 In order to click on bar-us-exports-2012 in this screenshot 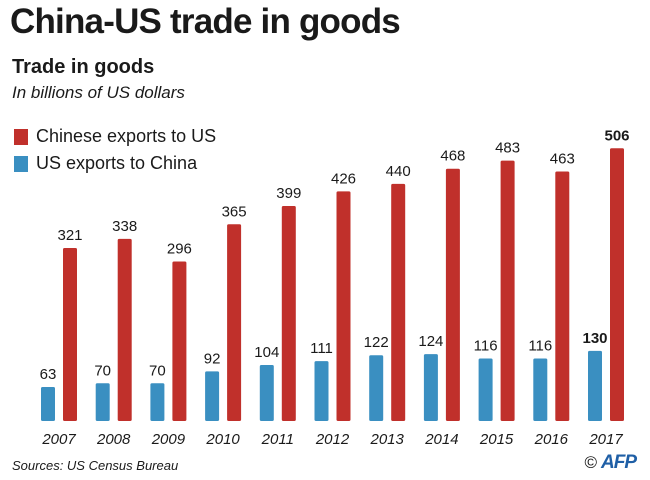, I will do `click(321, 391)`.